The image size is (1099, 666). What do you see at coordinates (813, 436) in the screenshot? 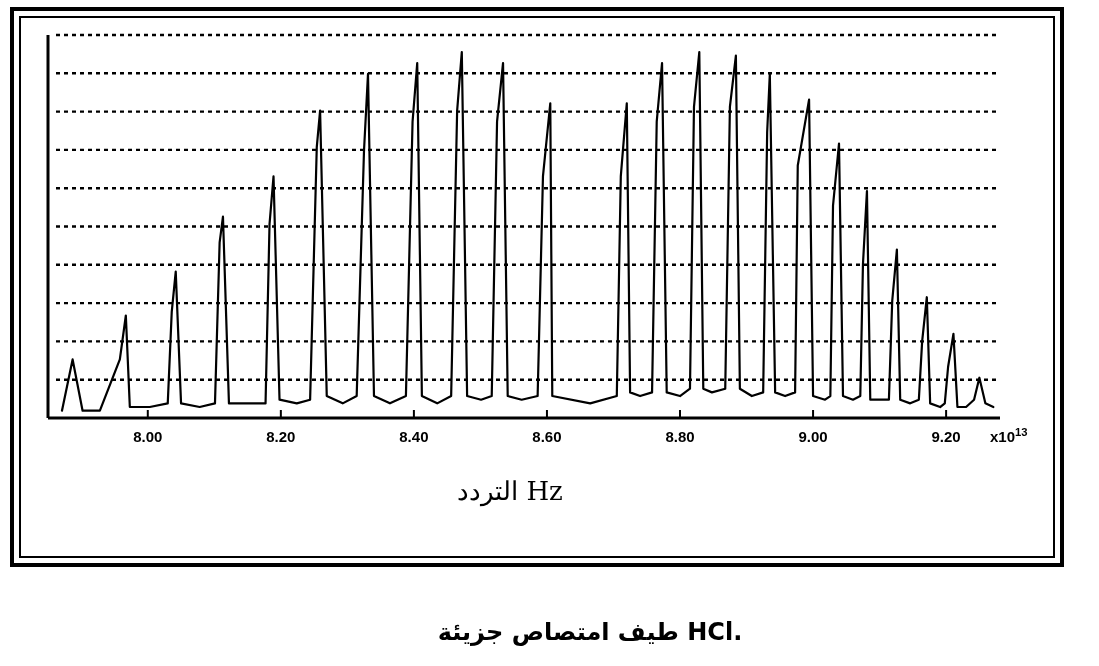
I see `x-tick-label: 9.00` at bounding box center [813, 436].